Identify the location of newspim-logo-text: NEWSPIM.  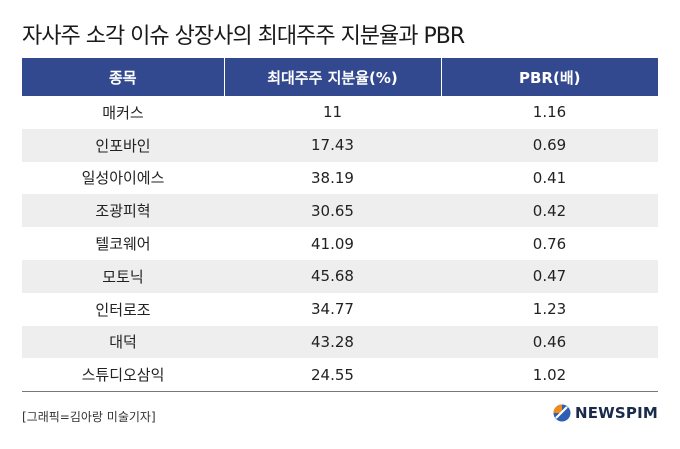
(616, 413).